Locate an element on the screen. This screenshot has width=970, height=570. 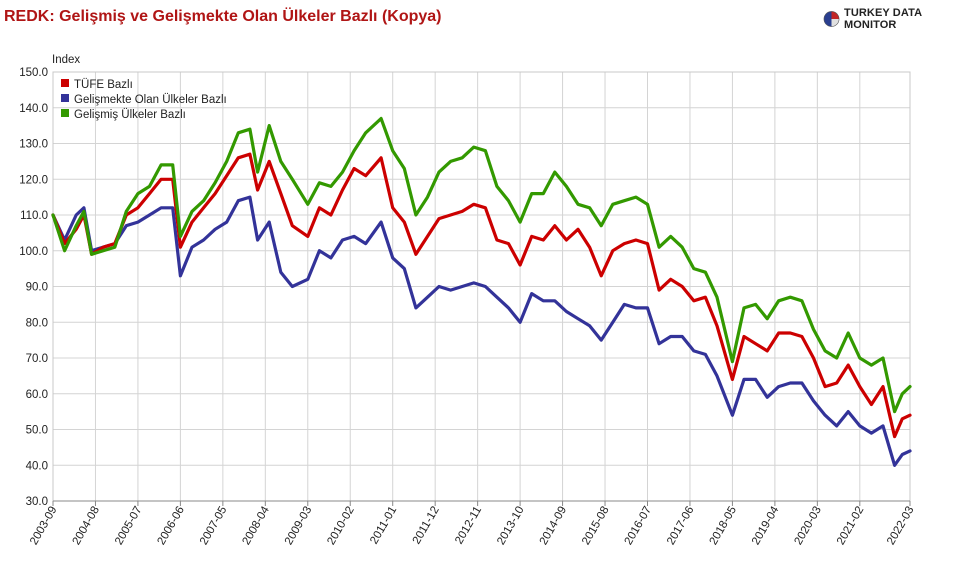
legend-swatch-tufe is located at coordinates (65, 83).